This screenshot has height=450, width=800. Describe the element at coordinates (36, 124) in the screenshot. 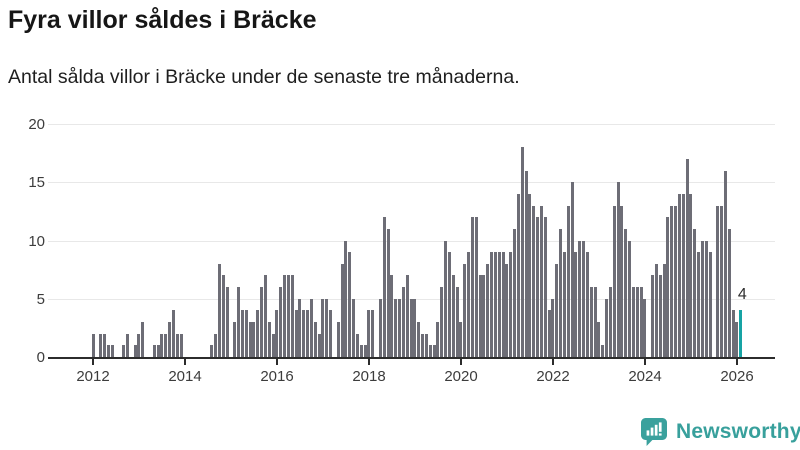

I see `y-axis-label: 20` at that location.